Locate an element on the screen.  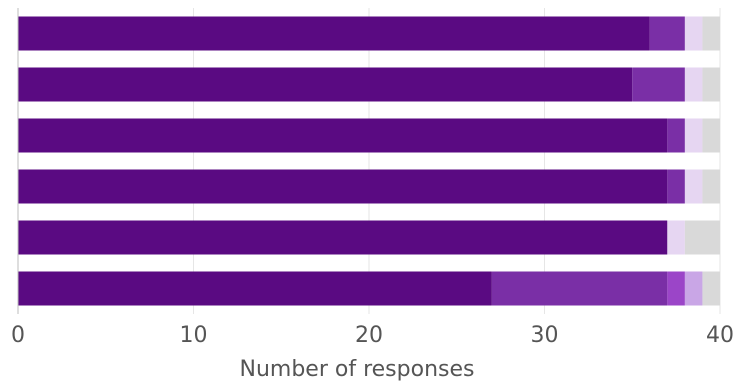
bar-row1-segment5 is located at coordinates (693, 33).